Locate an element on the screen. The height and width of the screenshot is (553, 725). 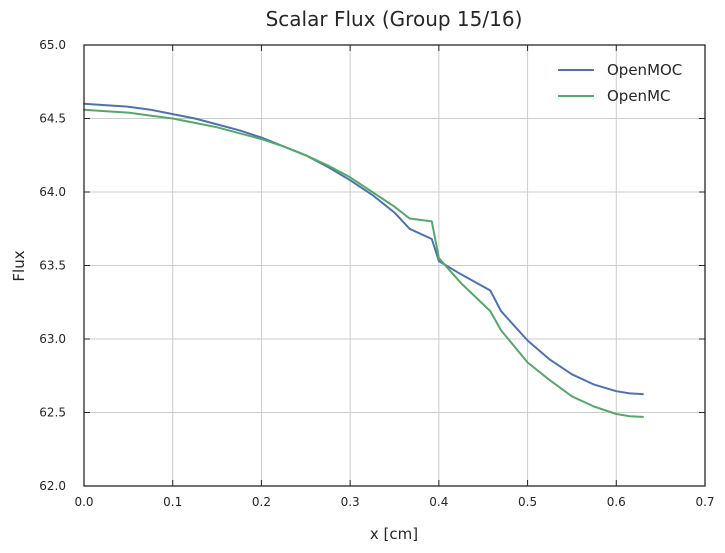
y-tick-label: 63.5 is located at coordinates (52, 266).